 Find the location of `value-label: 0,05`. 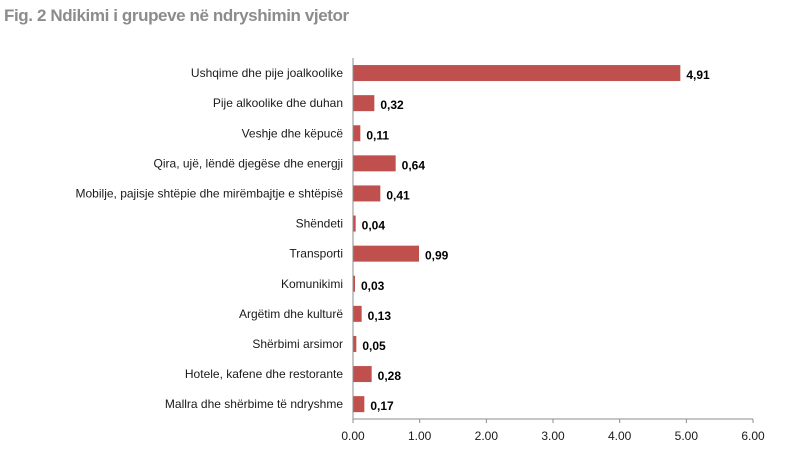

value-label: 0,05 is located at coordinates (374, 346).